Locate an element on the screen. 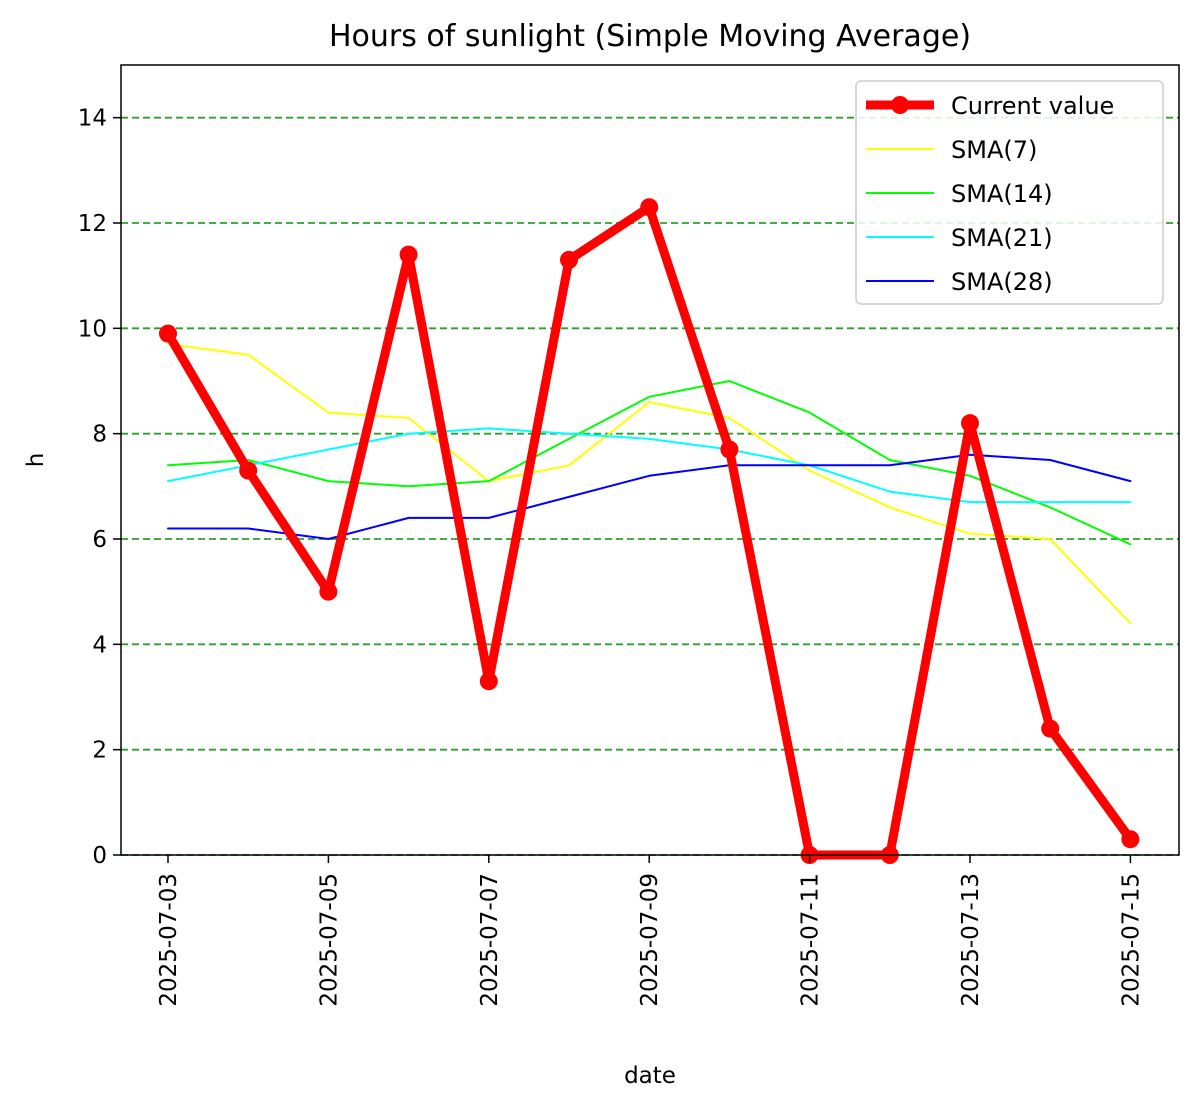 This screenshot has height=1110, width=1200. legend-box is located at coordinates (1009, 192).